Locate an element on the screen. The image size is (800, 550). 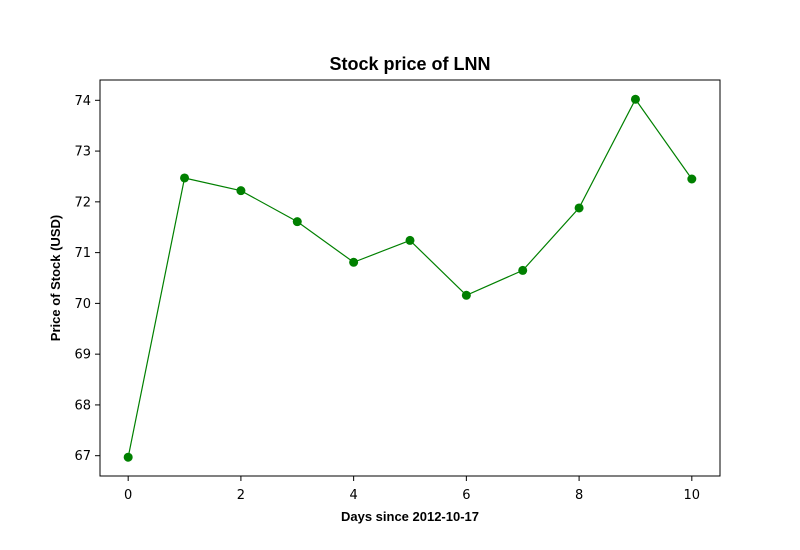
y-tick-label: 69 is located at coordinates (82, 355).